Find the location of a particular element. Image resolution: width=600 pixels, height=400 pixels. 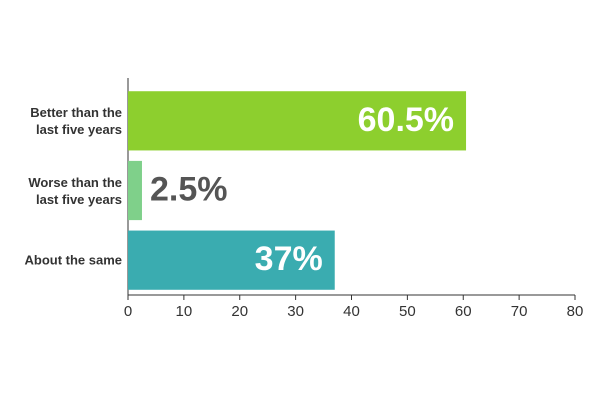

x-tick-label: 10 is located at coordinates (184, 311).